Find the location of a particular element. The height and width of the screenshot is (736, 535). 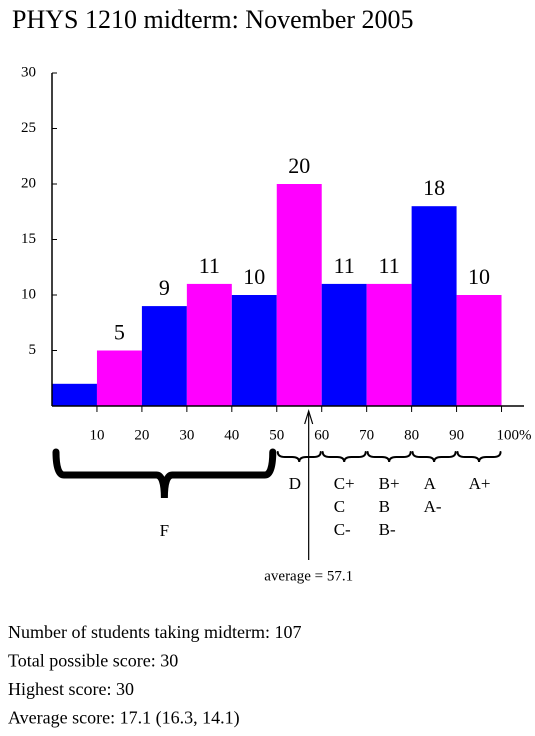

data-label: 20 is located at coordinates (299, 165).